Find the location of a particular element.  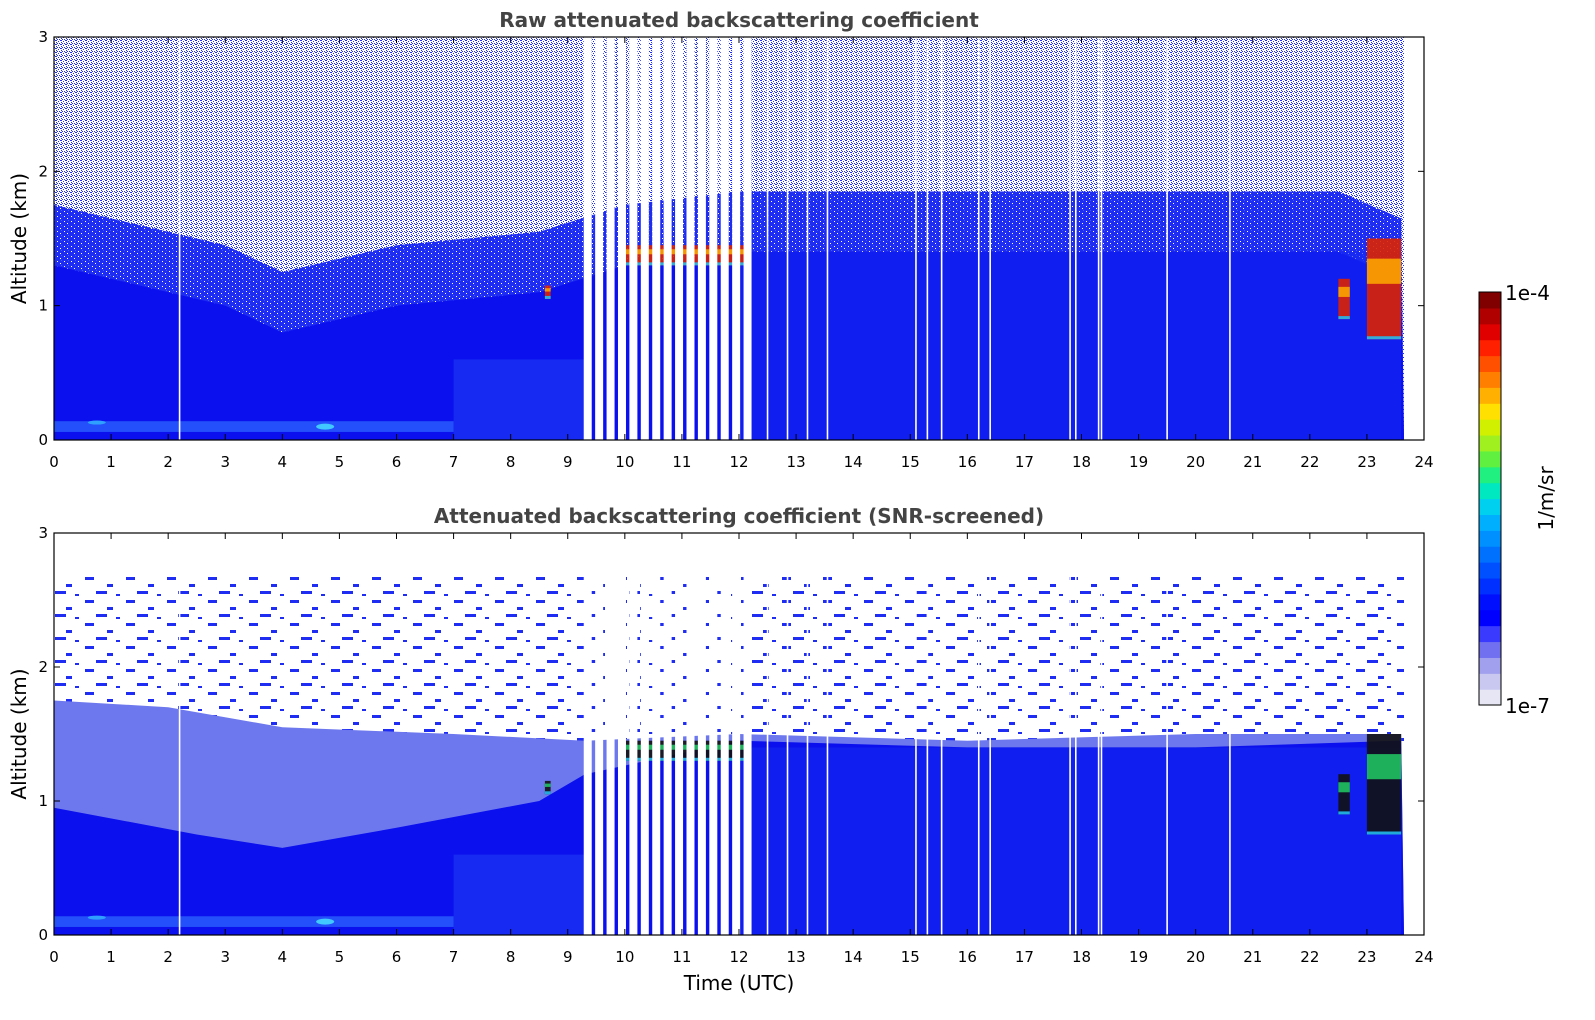

x-tick-label: 16 is located at coordinates (967, 462).